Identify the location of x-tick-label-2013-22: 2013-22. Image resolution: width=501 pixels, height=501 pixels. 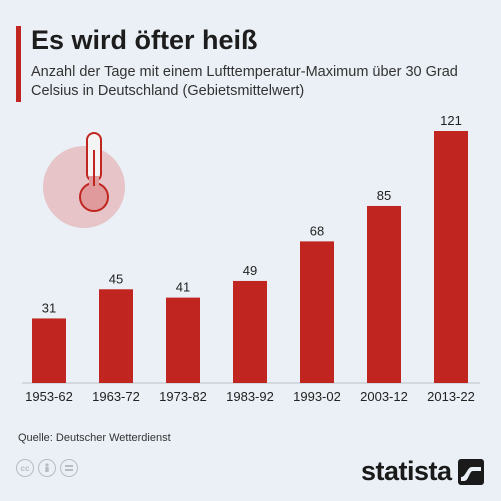
(451, 396).